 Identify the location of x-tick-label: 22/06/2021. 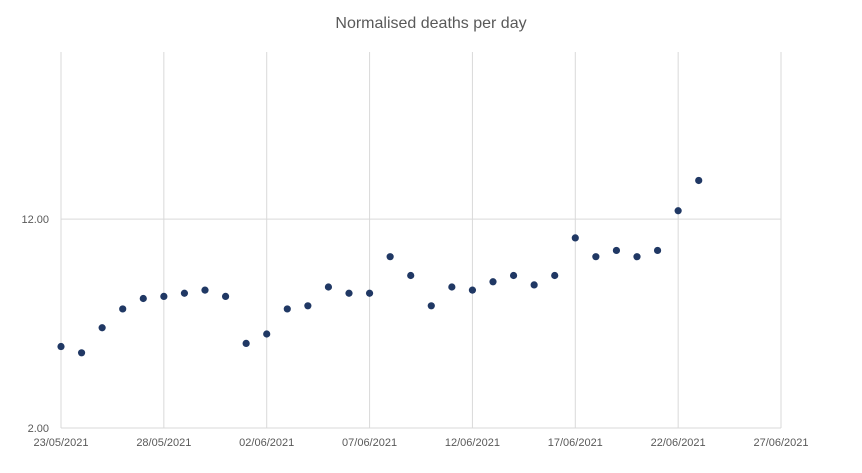
(678, 443).